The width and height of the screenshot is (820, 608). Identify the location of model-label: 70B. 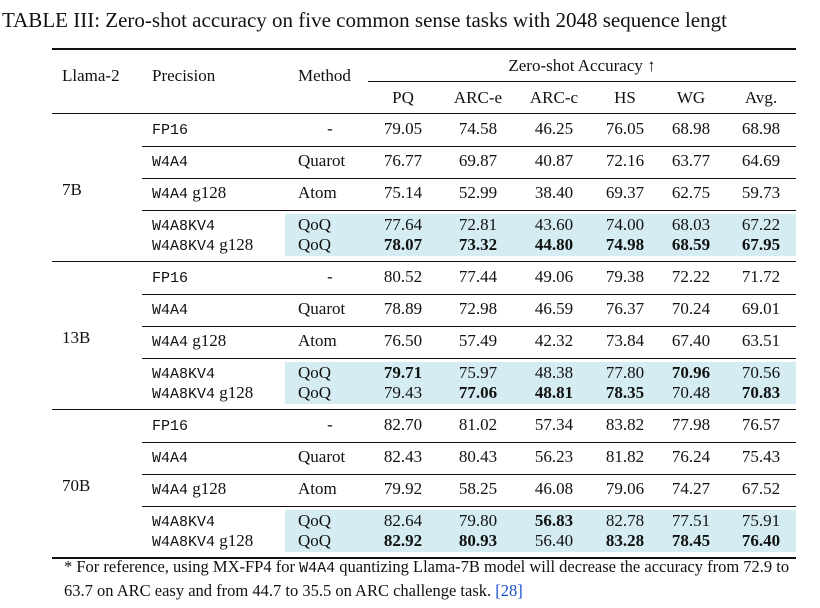
(76, 485).